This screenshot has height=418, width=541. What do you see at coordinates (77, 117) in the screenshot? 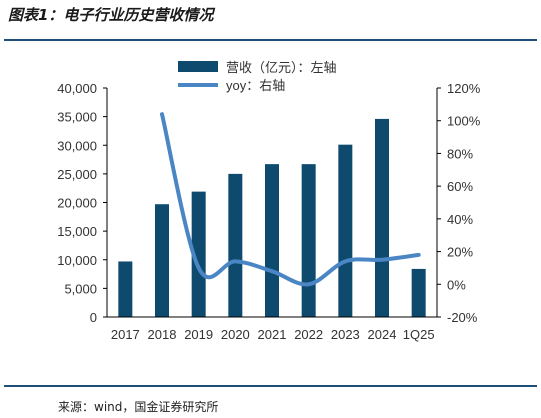
I see `left-tick-label: 35,000` at bounding box center [77, 117].